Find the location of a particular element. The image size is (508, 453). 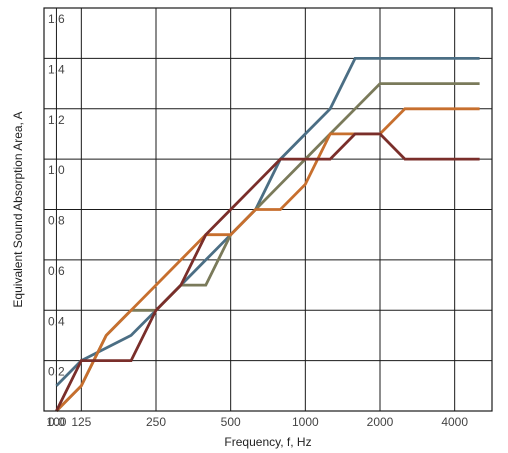

y-axis-label: Equivalent Sound Absorption Area, A is located at coordinates (18, 209).